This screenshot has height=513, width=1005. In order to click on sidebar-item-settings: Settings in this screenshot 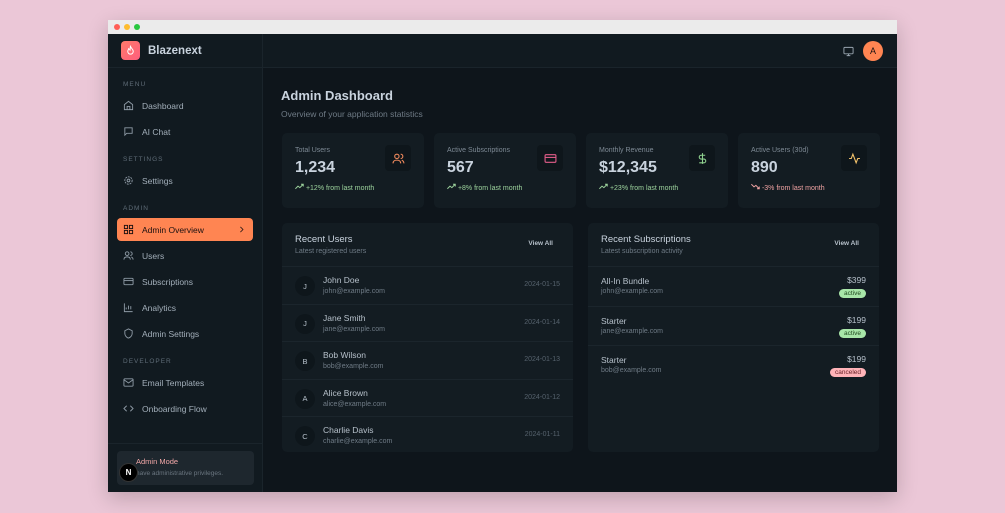, I will do `click(185, 180)`.